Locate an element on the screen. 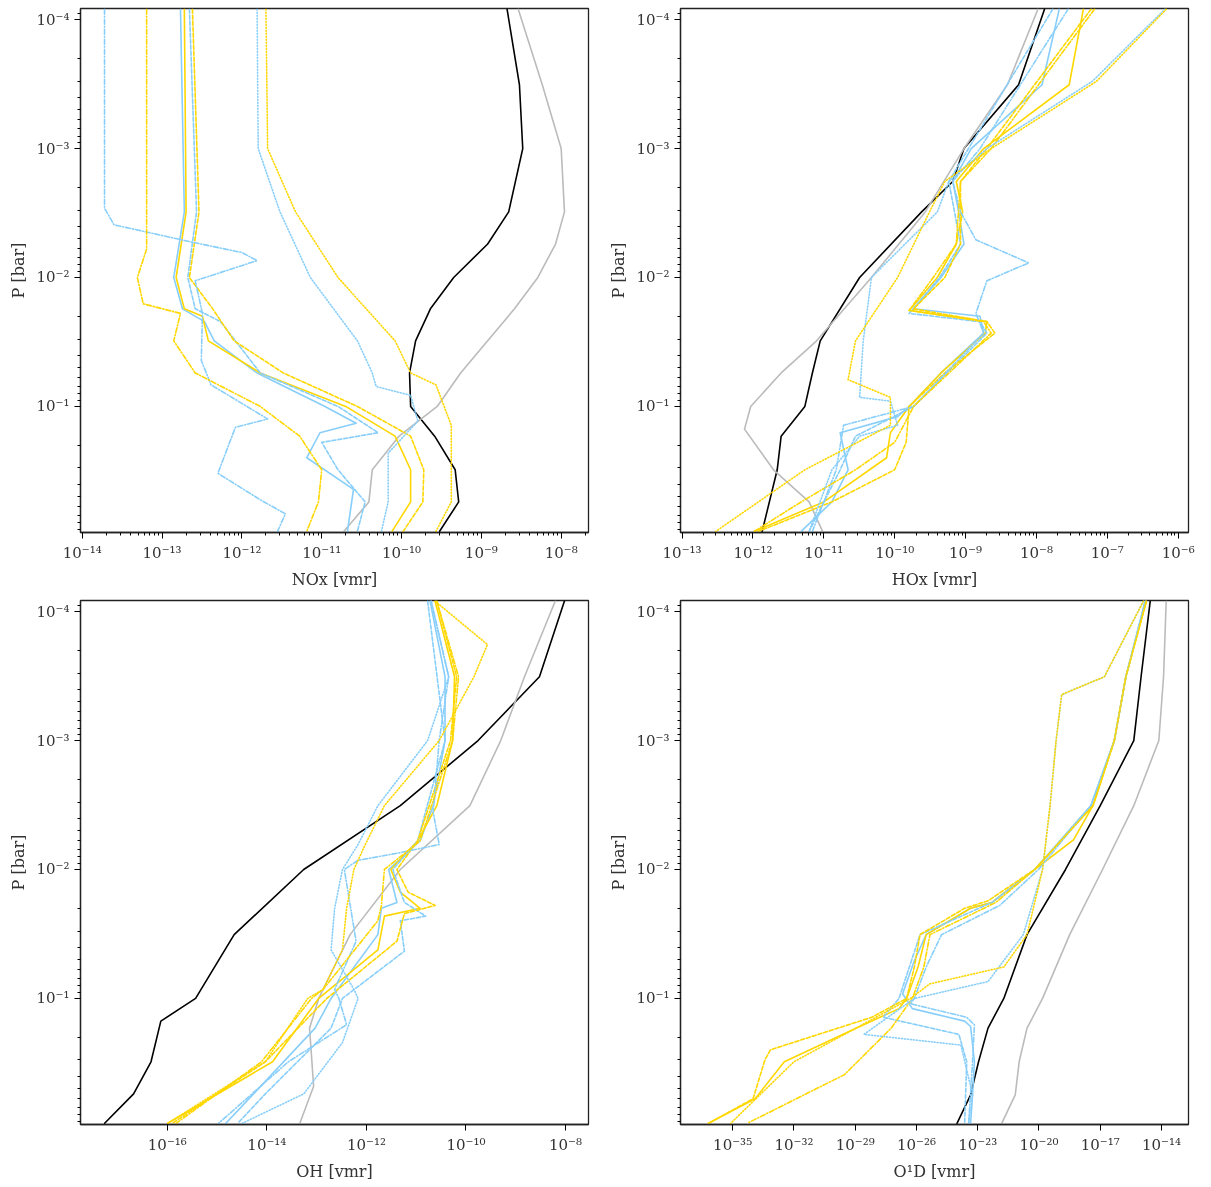  x-tick-label: 10⁻²⁰ is located at coordinates (1039, 1144).